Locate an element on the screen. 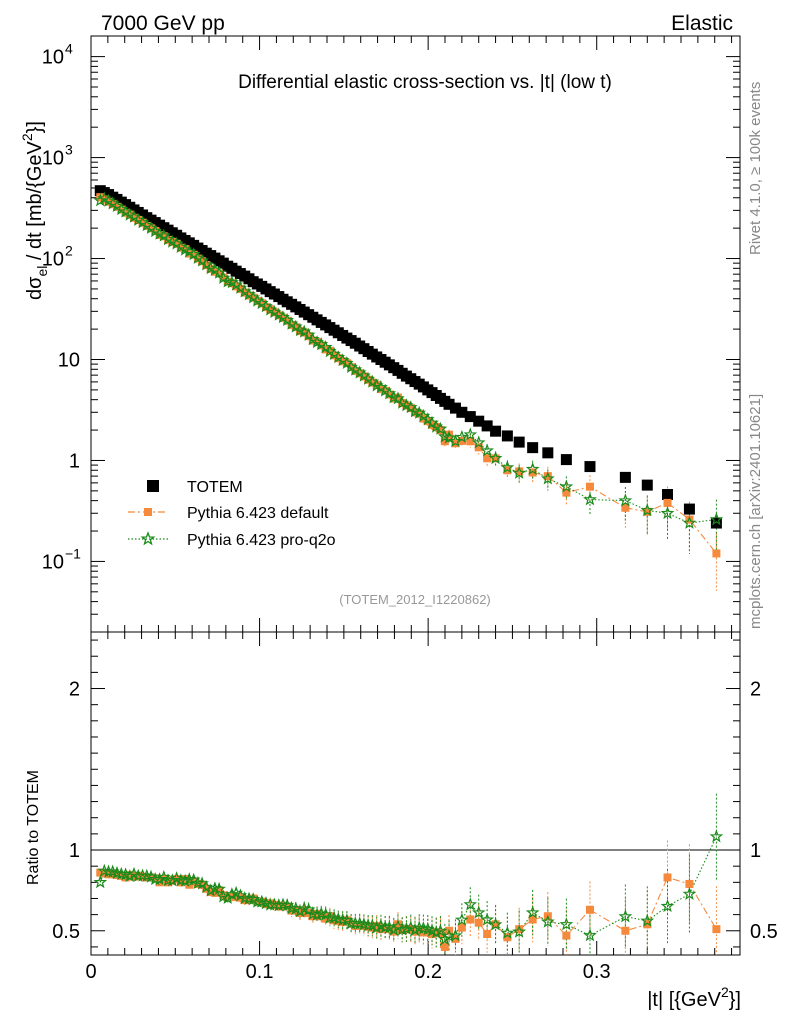  y-label-end: }] is located at coordinates (35, 127).